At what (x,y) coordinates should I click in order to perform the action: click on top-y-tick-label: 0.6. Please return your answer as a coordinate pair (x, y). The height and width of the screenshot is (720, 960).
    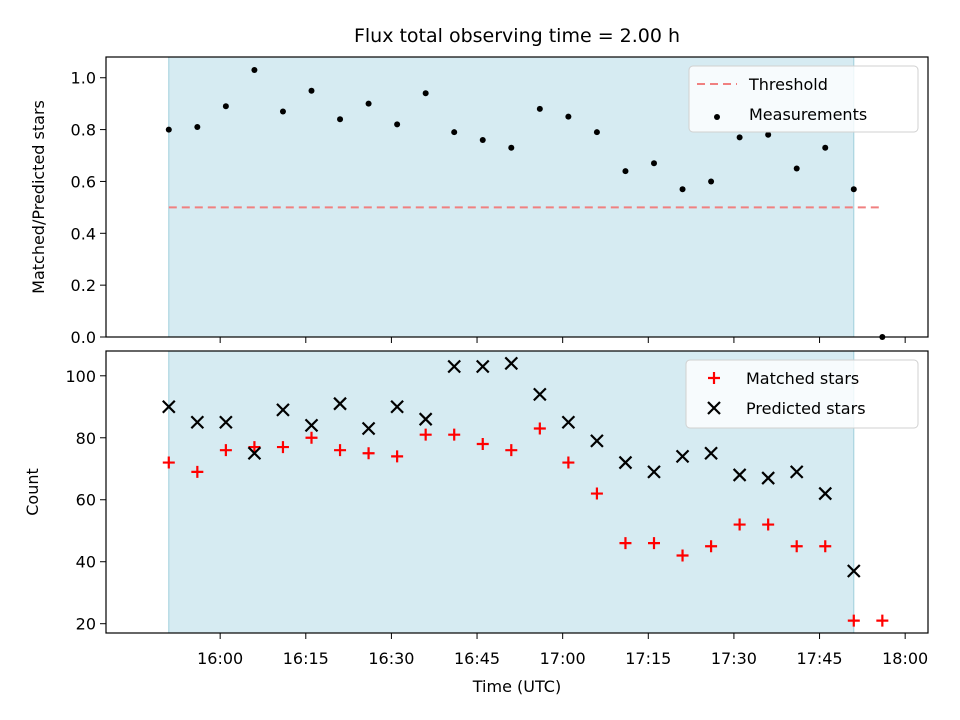
    Looking at the image, I should click on (83, 181).